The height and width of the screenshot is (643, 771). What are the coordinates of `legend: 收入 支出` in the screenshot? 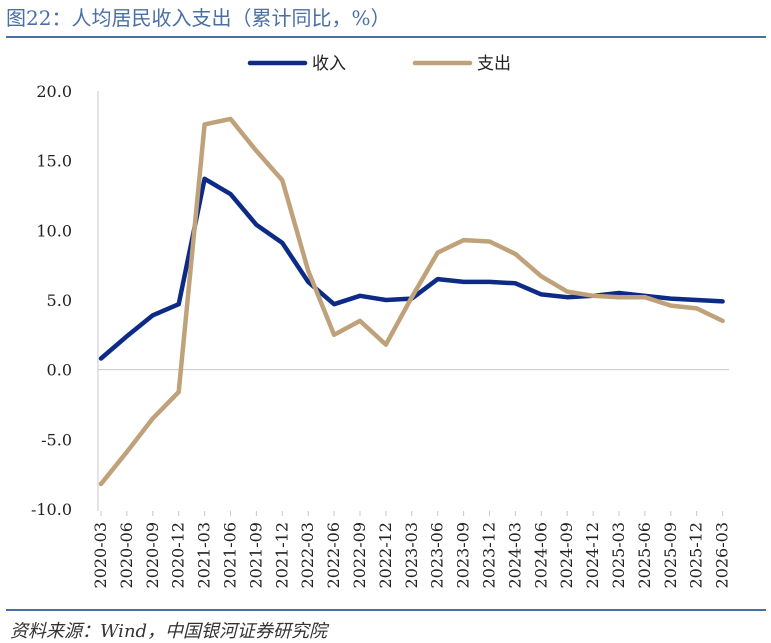 It's located at (380, 64).